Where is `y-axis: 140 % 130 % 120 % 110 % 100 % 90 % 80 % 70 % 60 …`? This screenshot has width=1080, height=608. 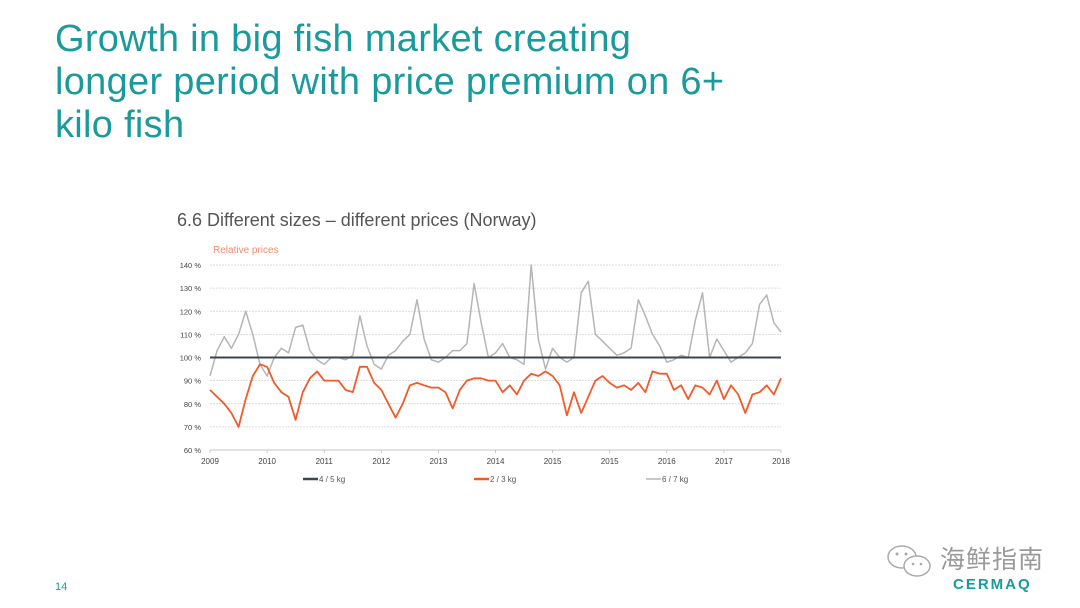 y-axis: 140 % 130 % 120 % 110 % 100 % 90 % 80 % 70 % 60 … is located at coordinates (191, 358).